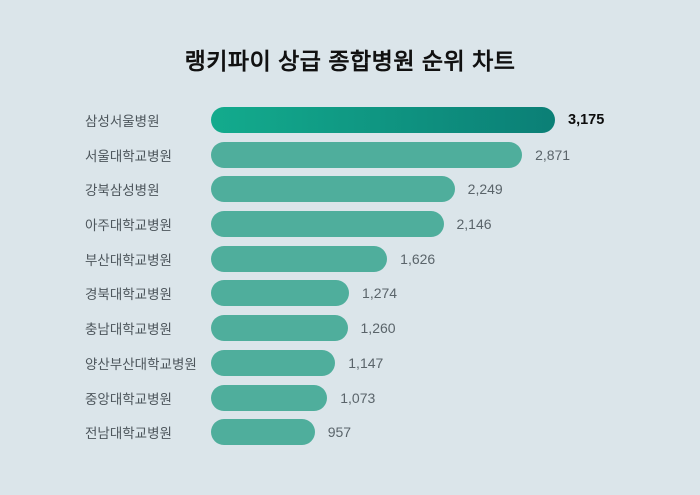  I want to click on bar-label: 양산부산대학교병원, so click(141, 364).